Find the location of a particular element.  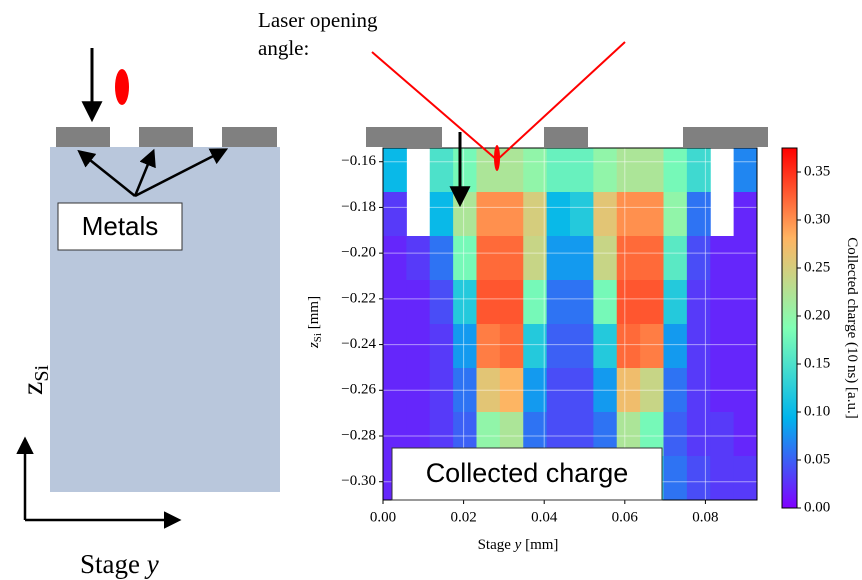

x-tick-label: 0.08 is located at coordinates (705, 517).